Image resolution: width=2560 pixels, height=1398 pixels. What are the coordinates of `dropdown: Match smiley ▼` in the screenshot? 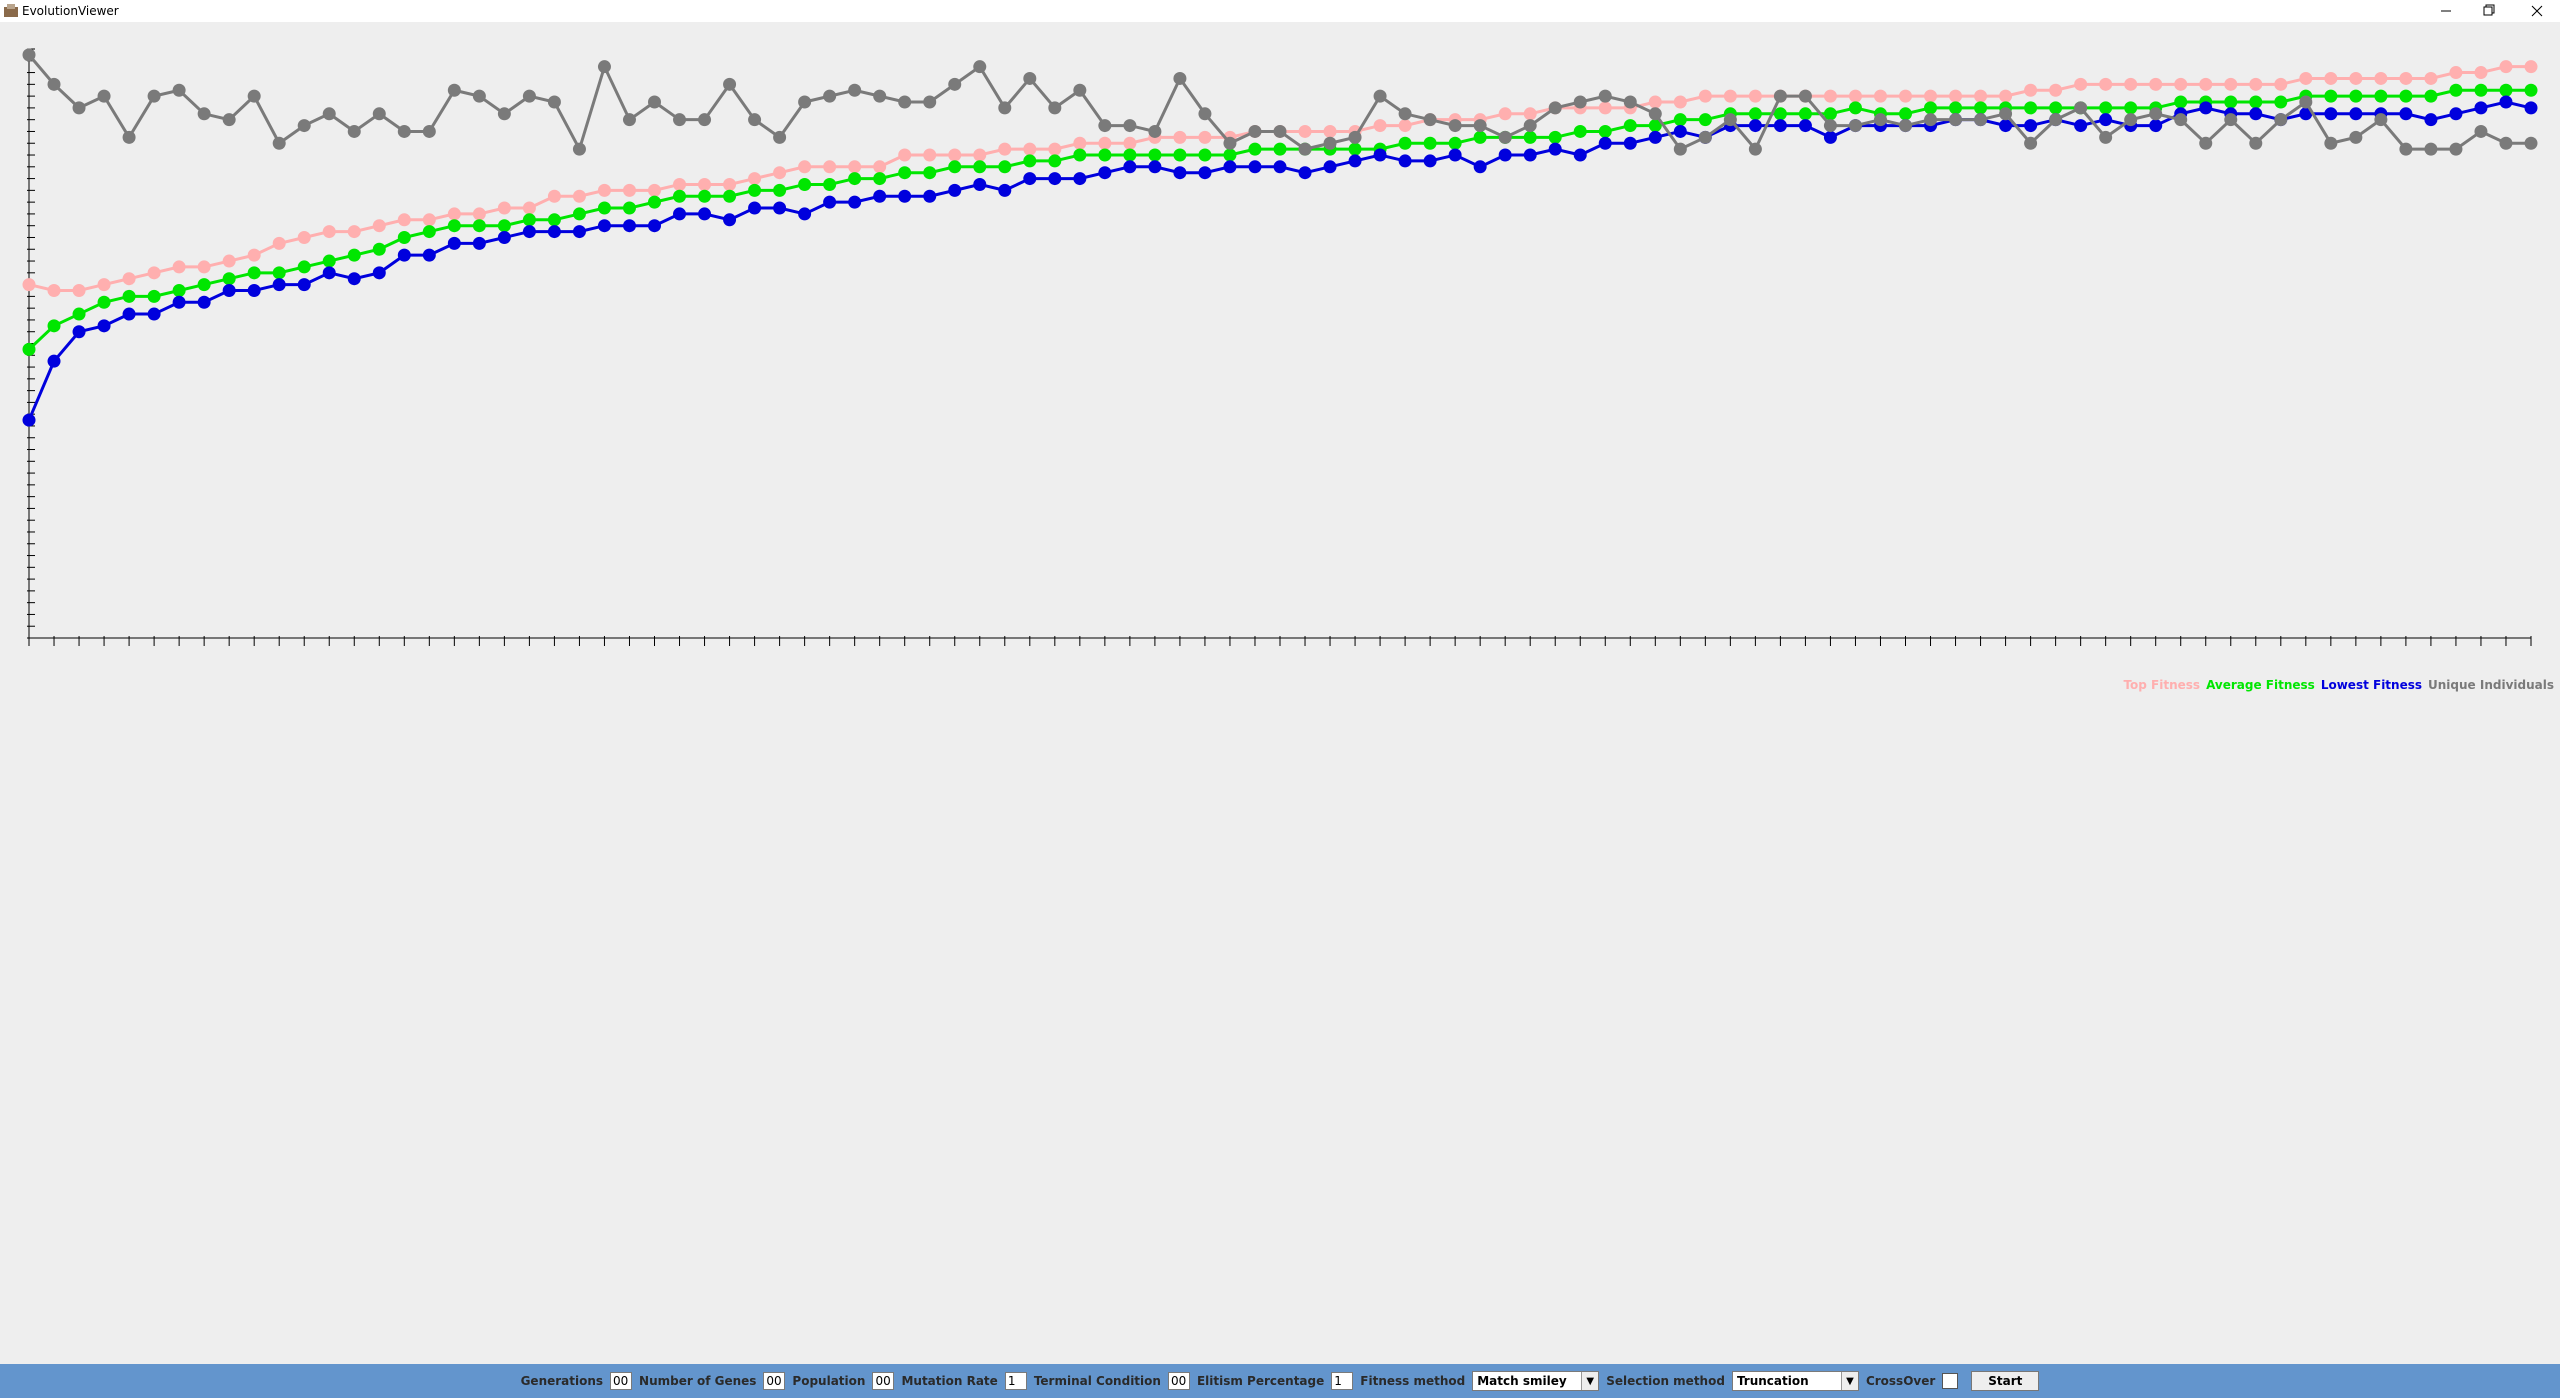 It's located at (1536, 1381).